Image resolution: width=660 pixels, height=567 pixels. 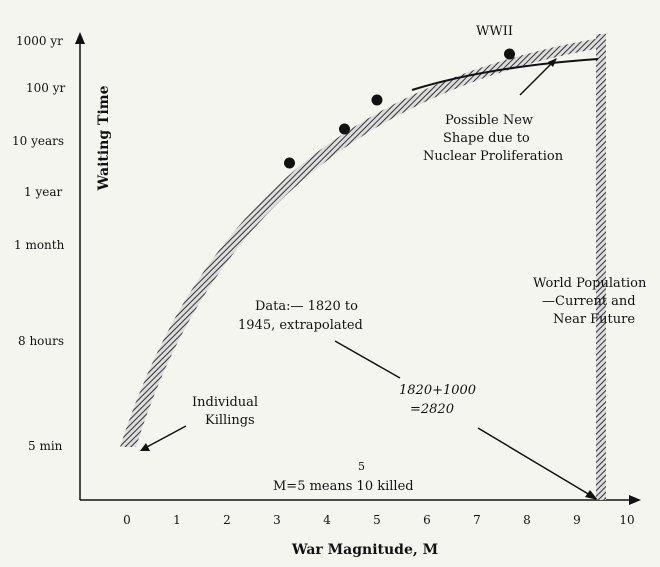 What do you see at coordinates (432, 409) in the screenshot?
I see `extrapolation-label-2: =2820` at bounding box center [432, 409].